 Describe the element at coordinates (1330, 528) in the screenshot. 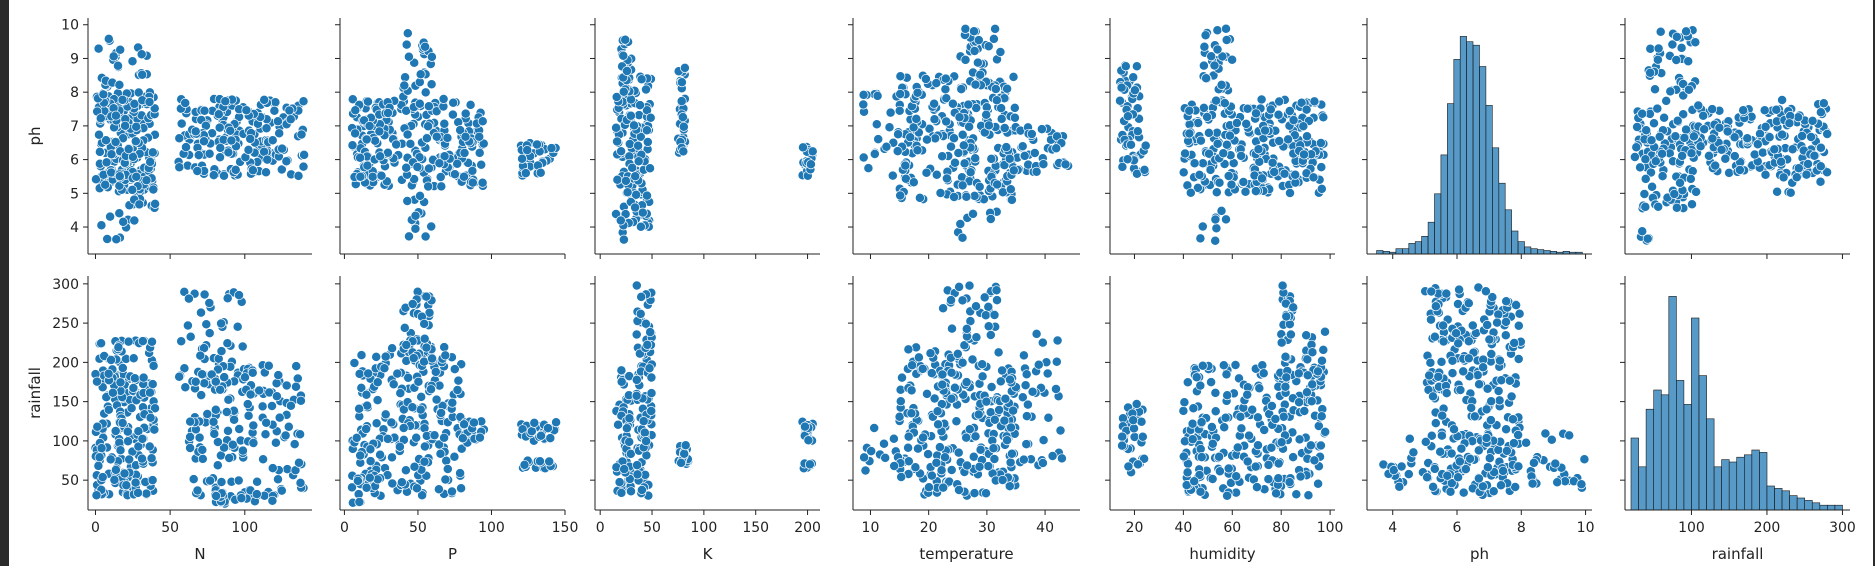

I see `x-tick-label-humidity: 100` at that location.